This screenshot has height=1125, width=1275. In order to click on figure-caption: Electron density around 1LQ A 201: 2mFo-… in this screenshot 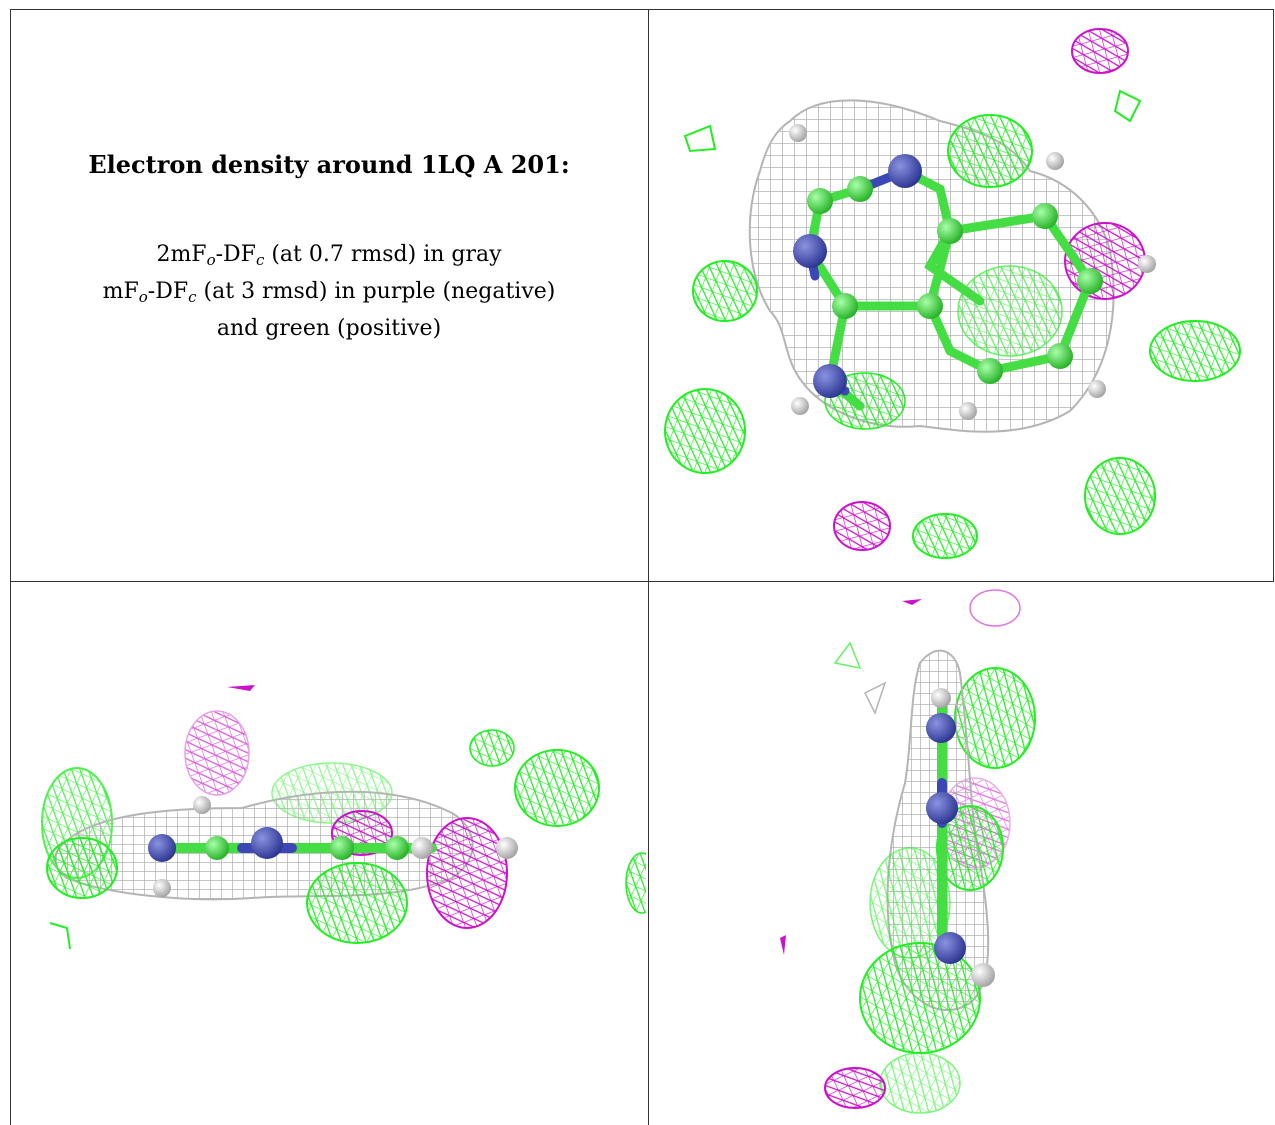, I will do `click(329, 247)`.